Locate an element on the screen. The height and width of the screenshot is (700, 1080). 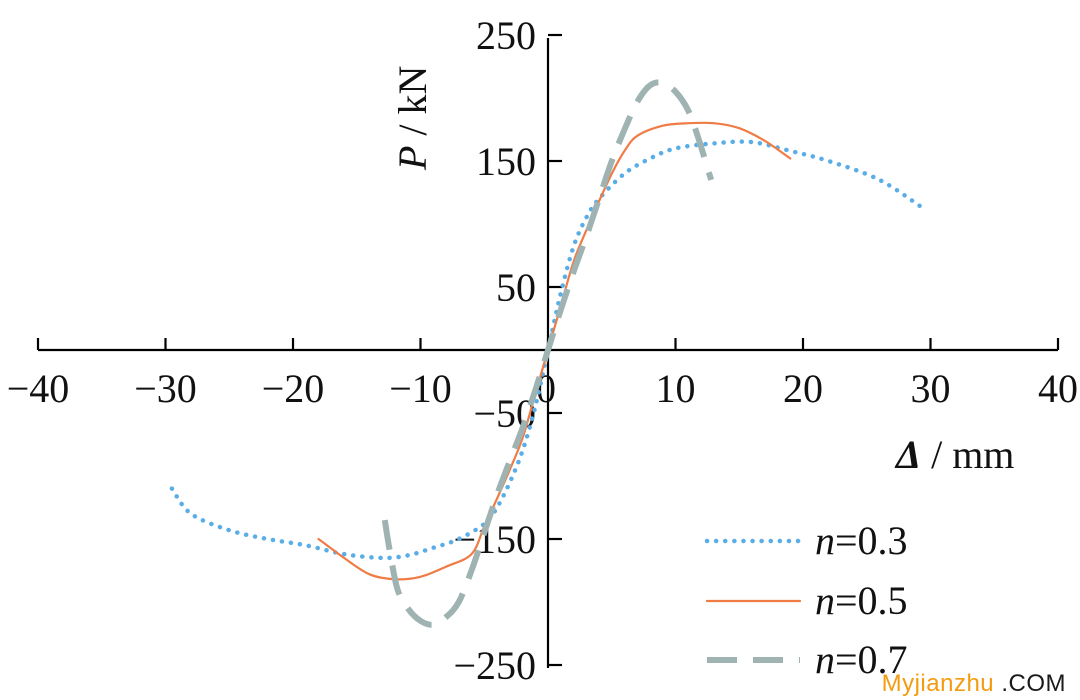
y-tick-label: 50 is located at coordinates (516, 287).